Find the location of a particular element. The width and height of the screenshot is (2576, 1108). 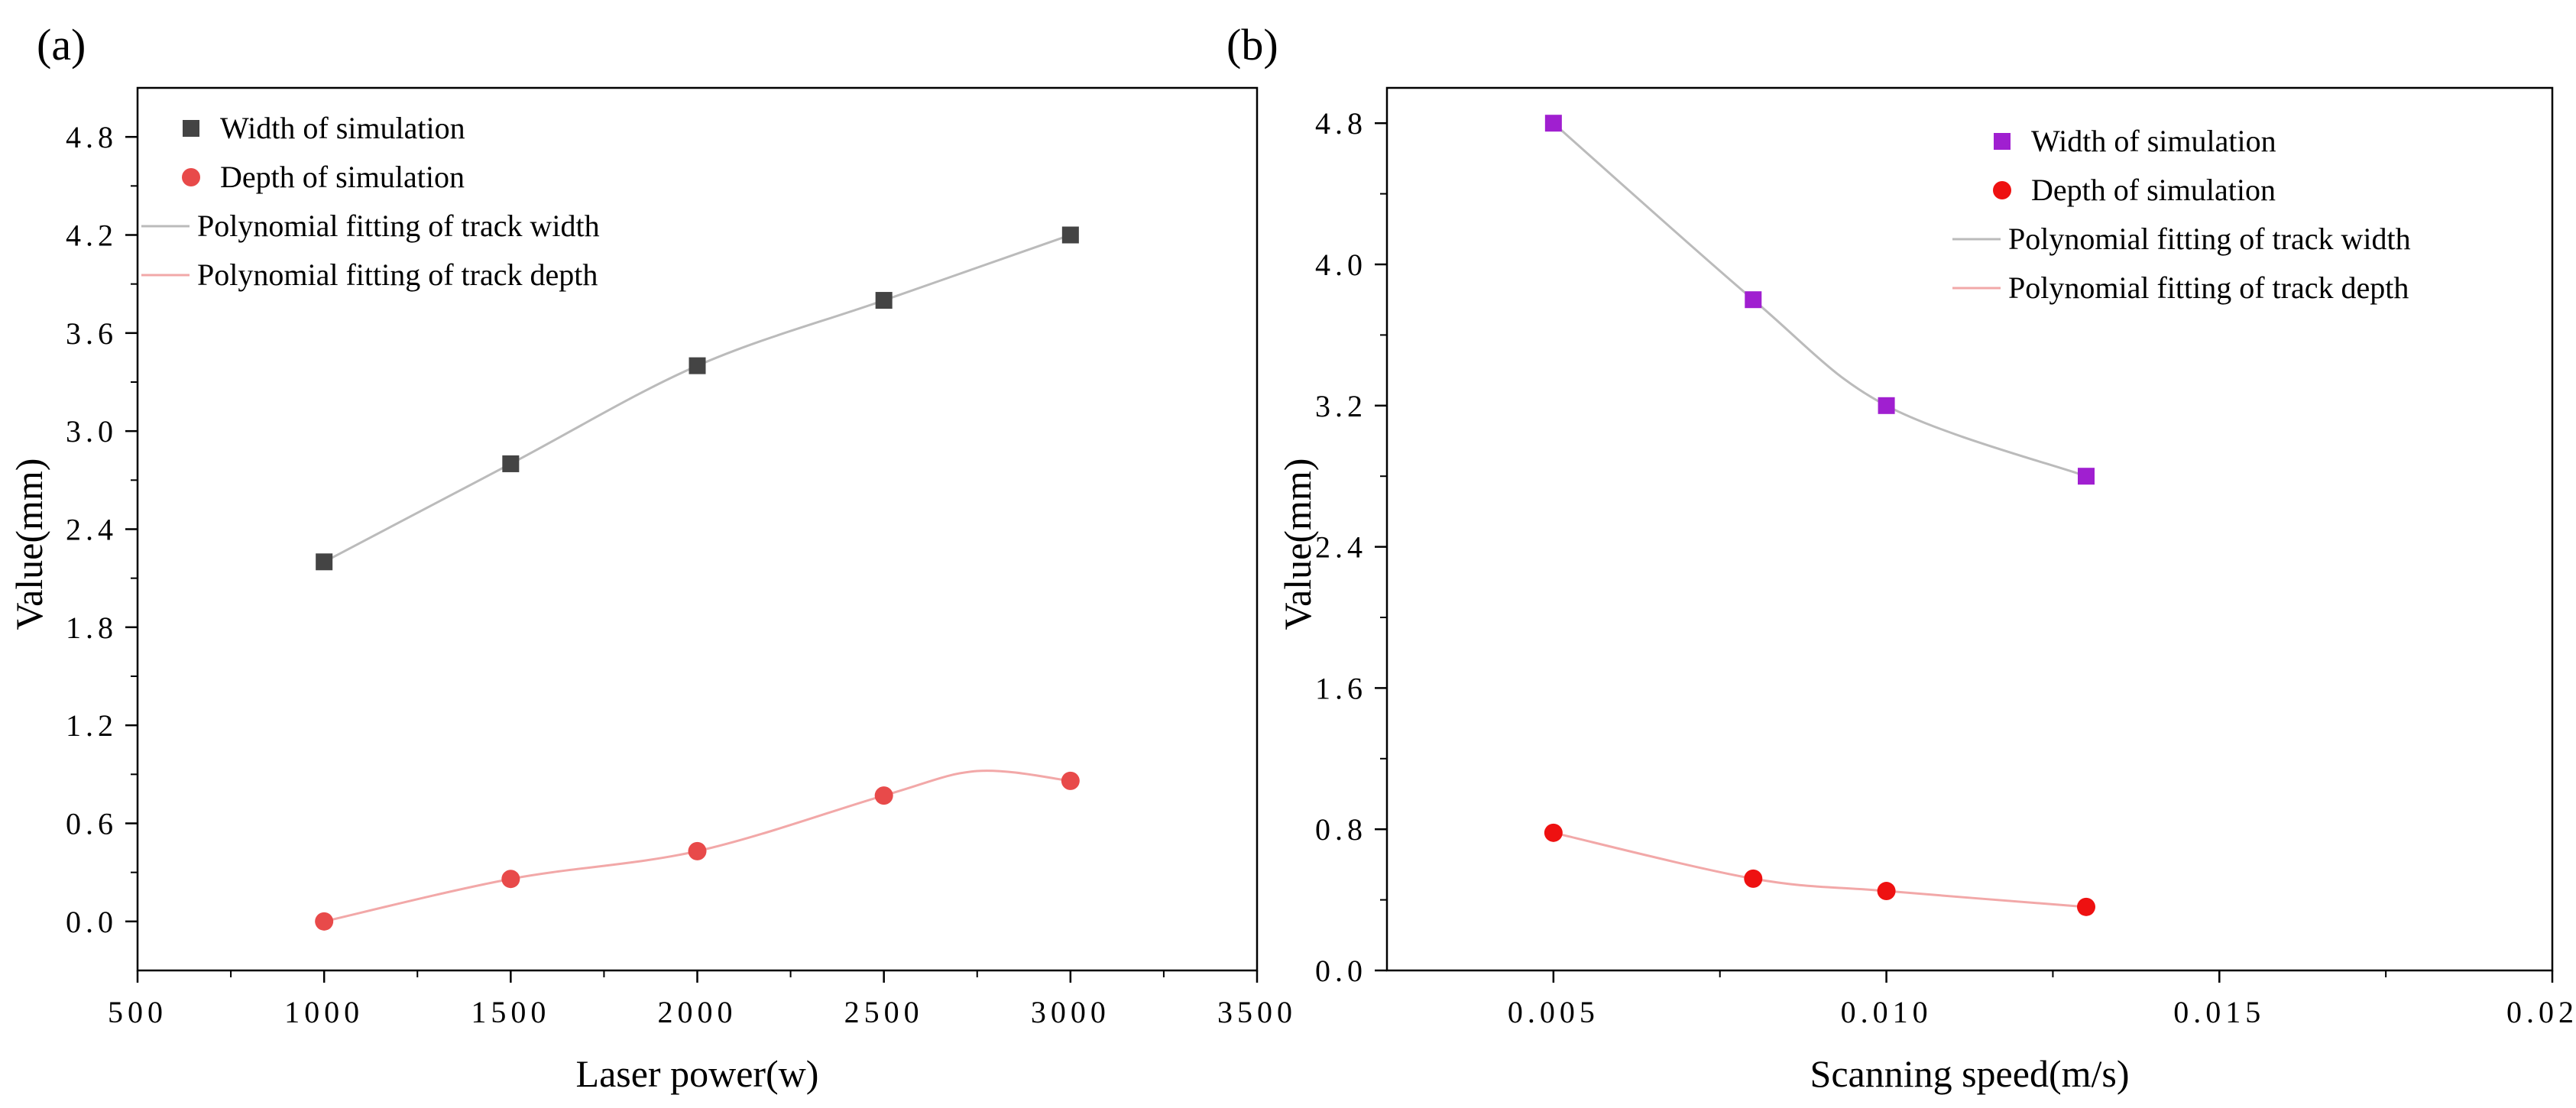

x-tick-label: 1000 is located at coordinates (324, 1012).